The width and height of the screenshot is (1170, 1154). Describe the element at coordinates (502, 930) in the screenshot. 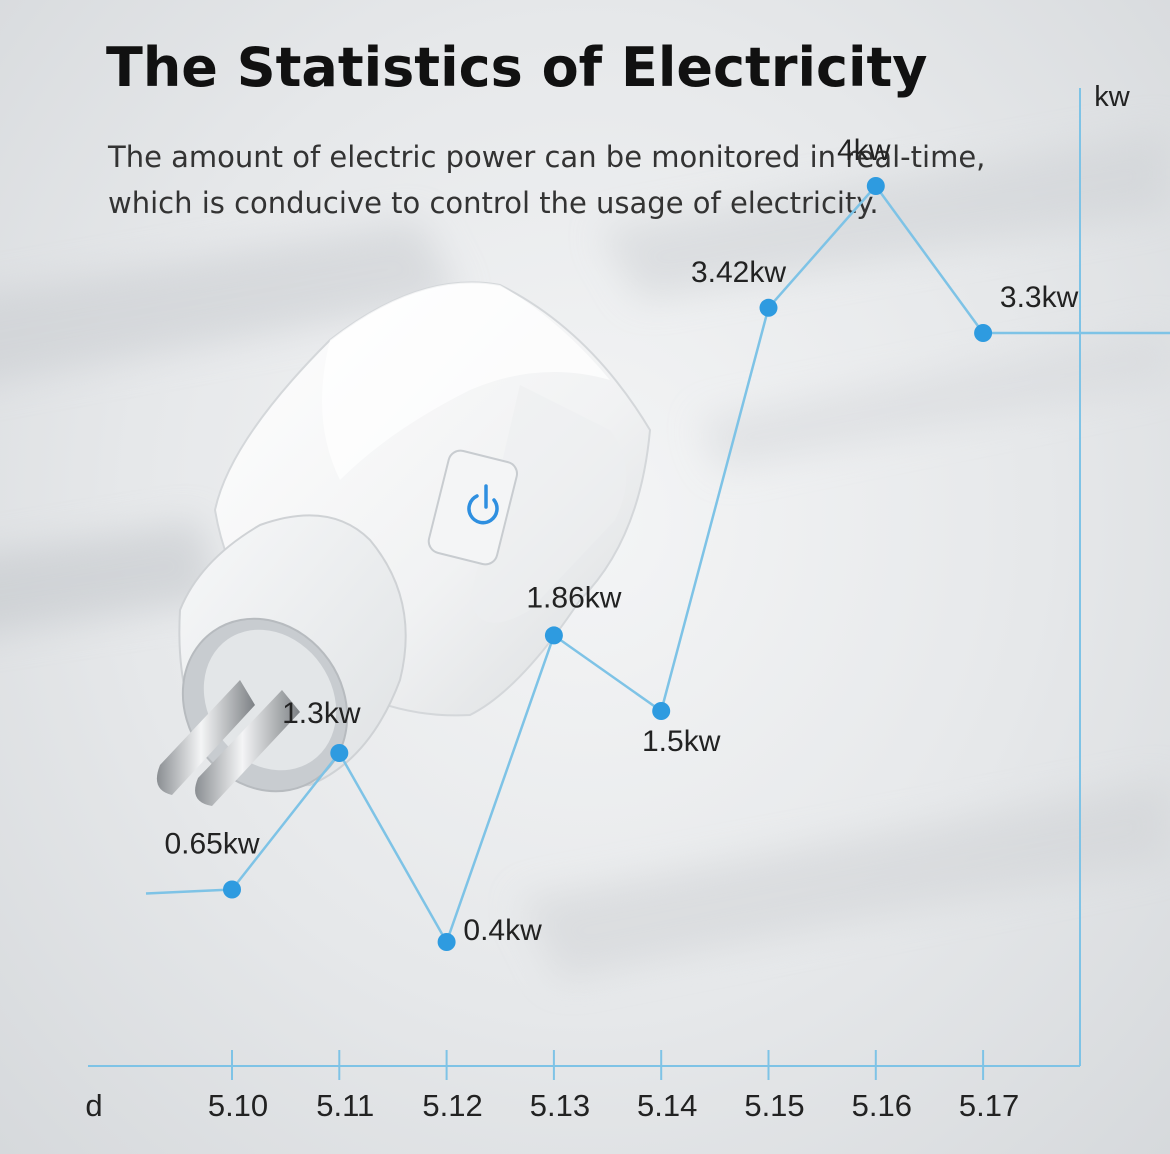

I see `data-label: 0.4kw` at that location.